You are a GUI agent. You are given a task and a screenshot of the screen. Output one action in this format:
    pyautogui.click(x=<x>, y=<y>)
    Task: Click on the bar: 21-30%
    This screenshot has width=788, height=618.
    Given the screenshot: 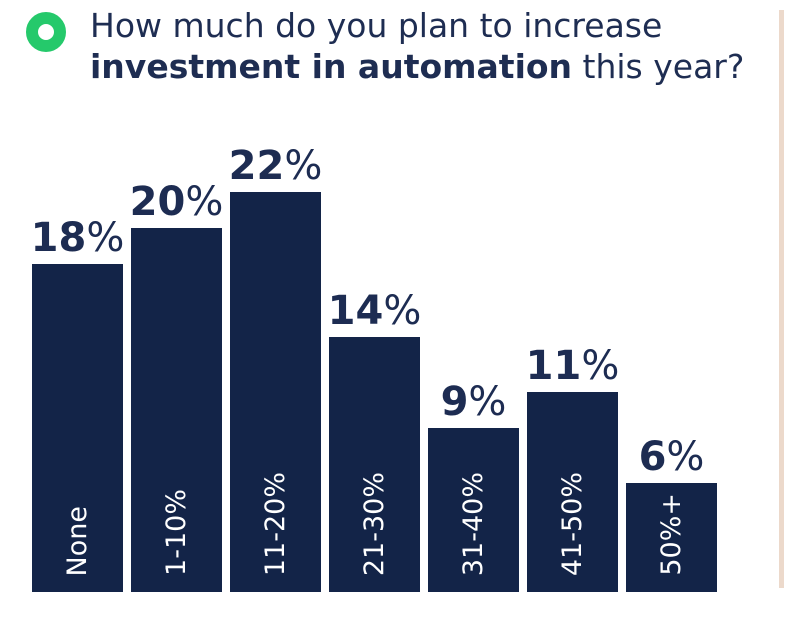 What is the action you would take?
    pyautogui.click(x=374, y=464)
    